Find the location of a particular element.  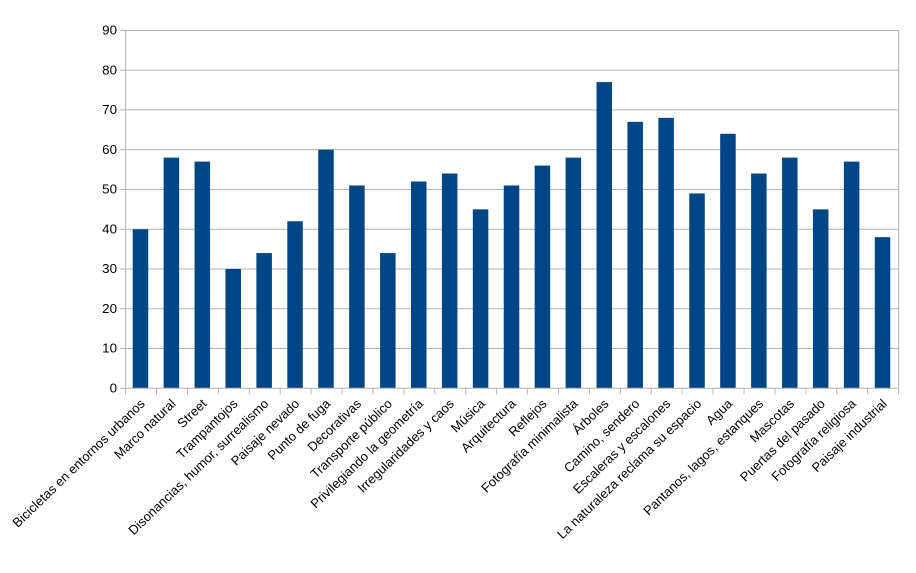

svg-text: 70 is located at coordinates (109, 109).